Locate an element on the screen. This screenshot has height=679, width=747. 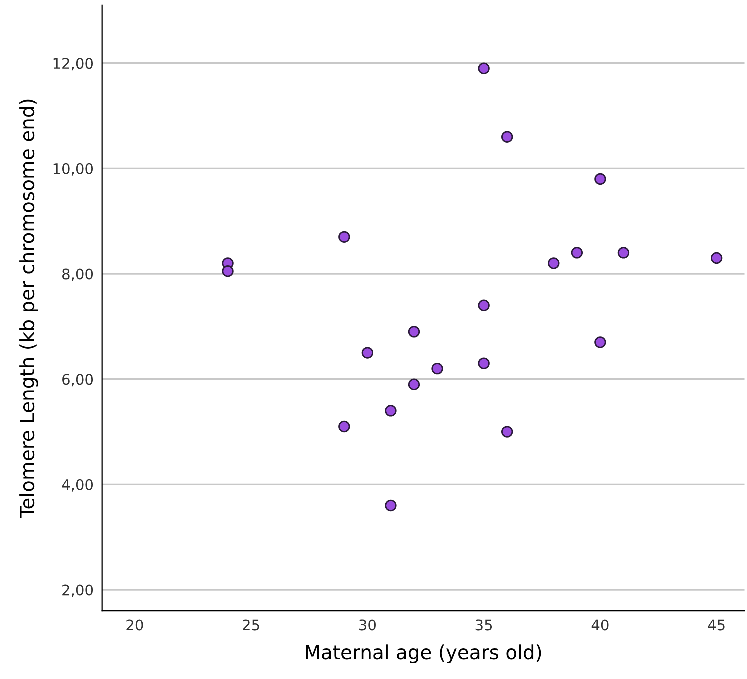
y-tick-label: 2,00 is located at coordinates (78, 591).